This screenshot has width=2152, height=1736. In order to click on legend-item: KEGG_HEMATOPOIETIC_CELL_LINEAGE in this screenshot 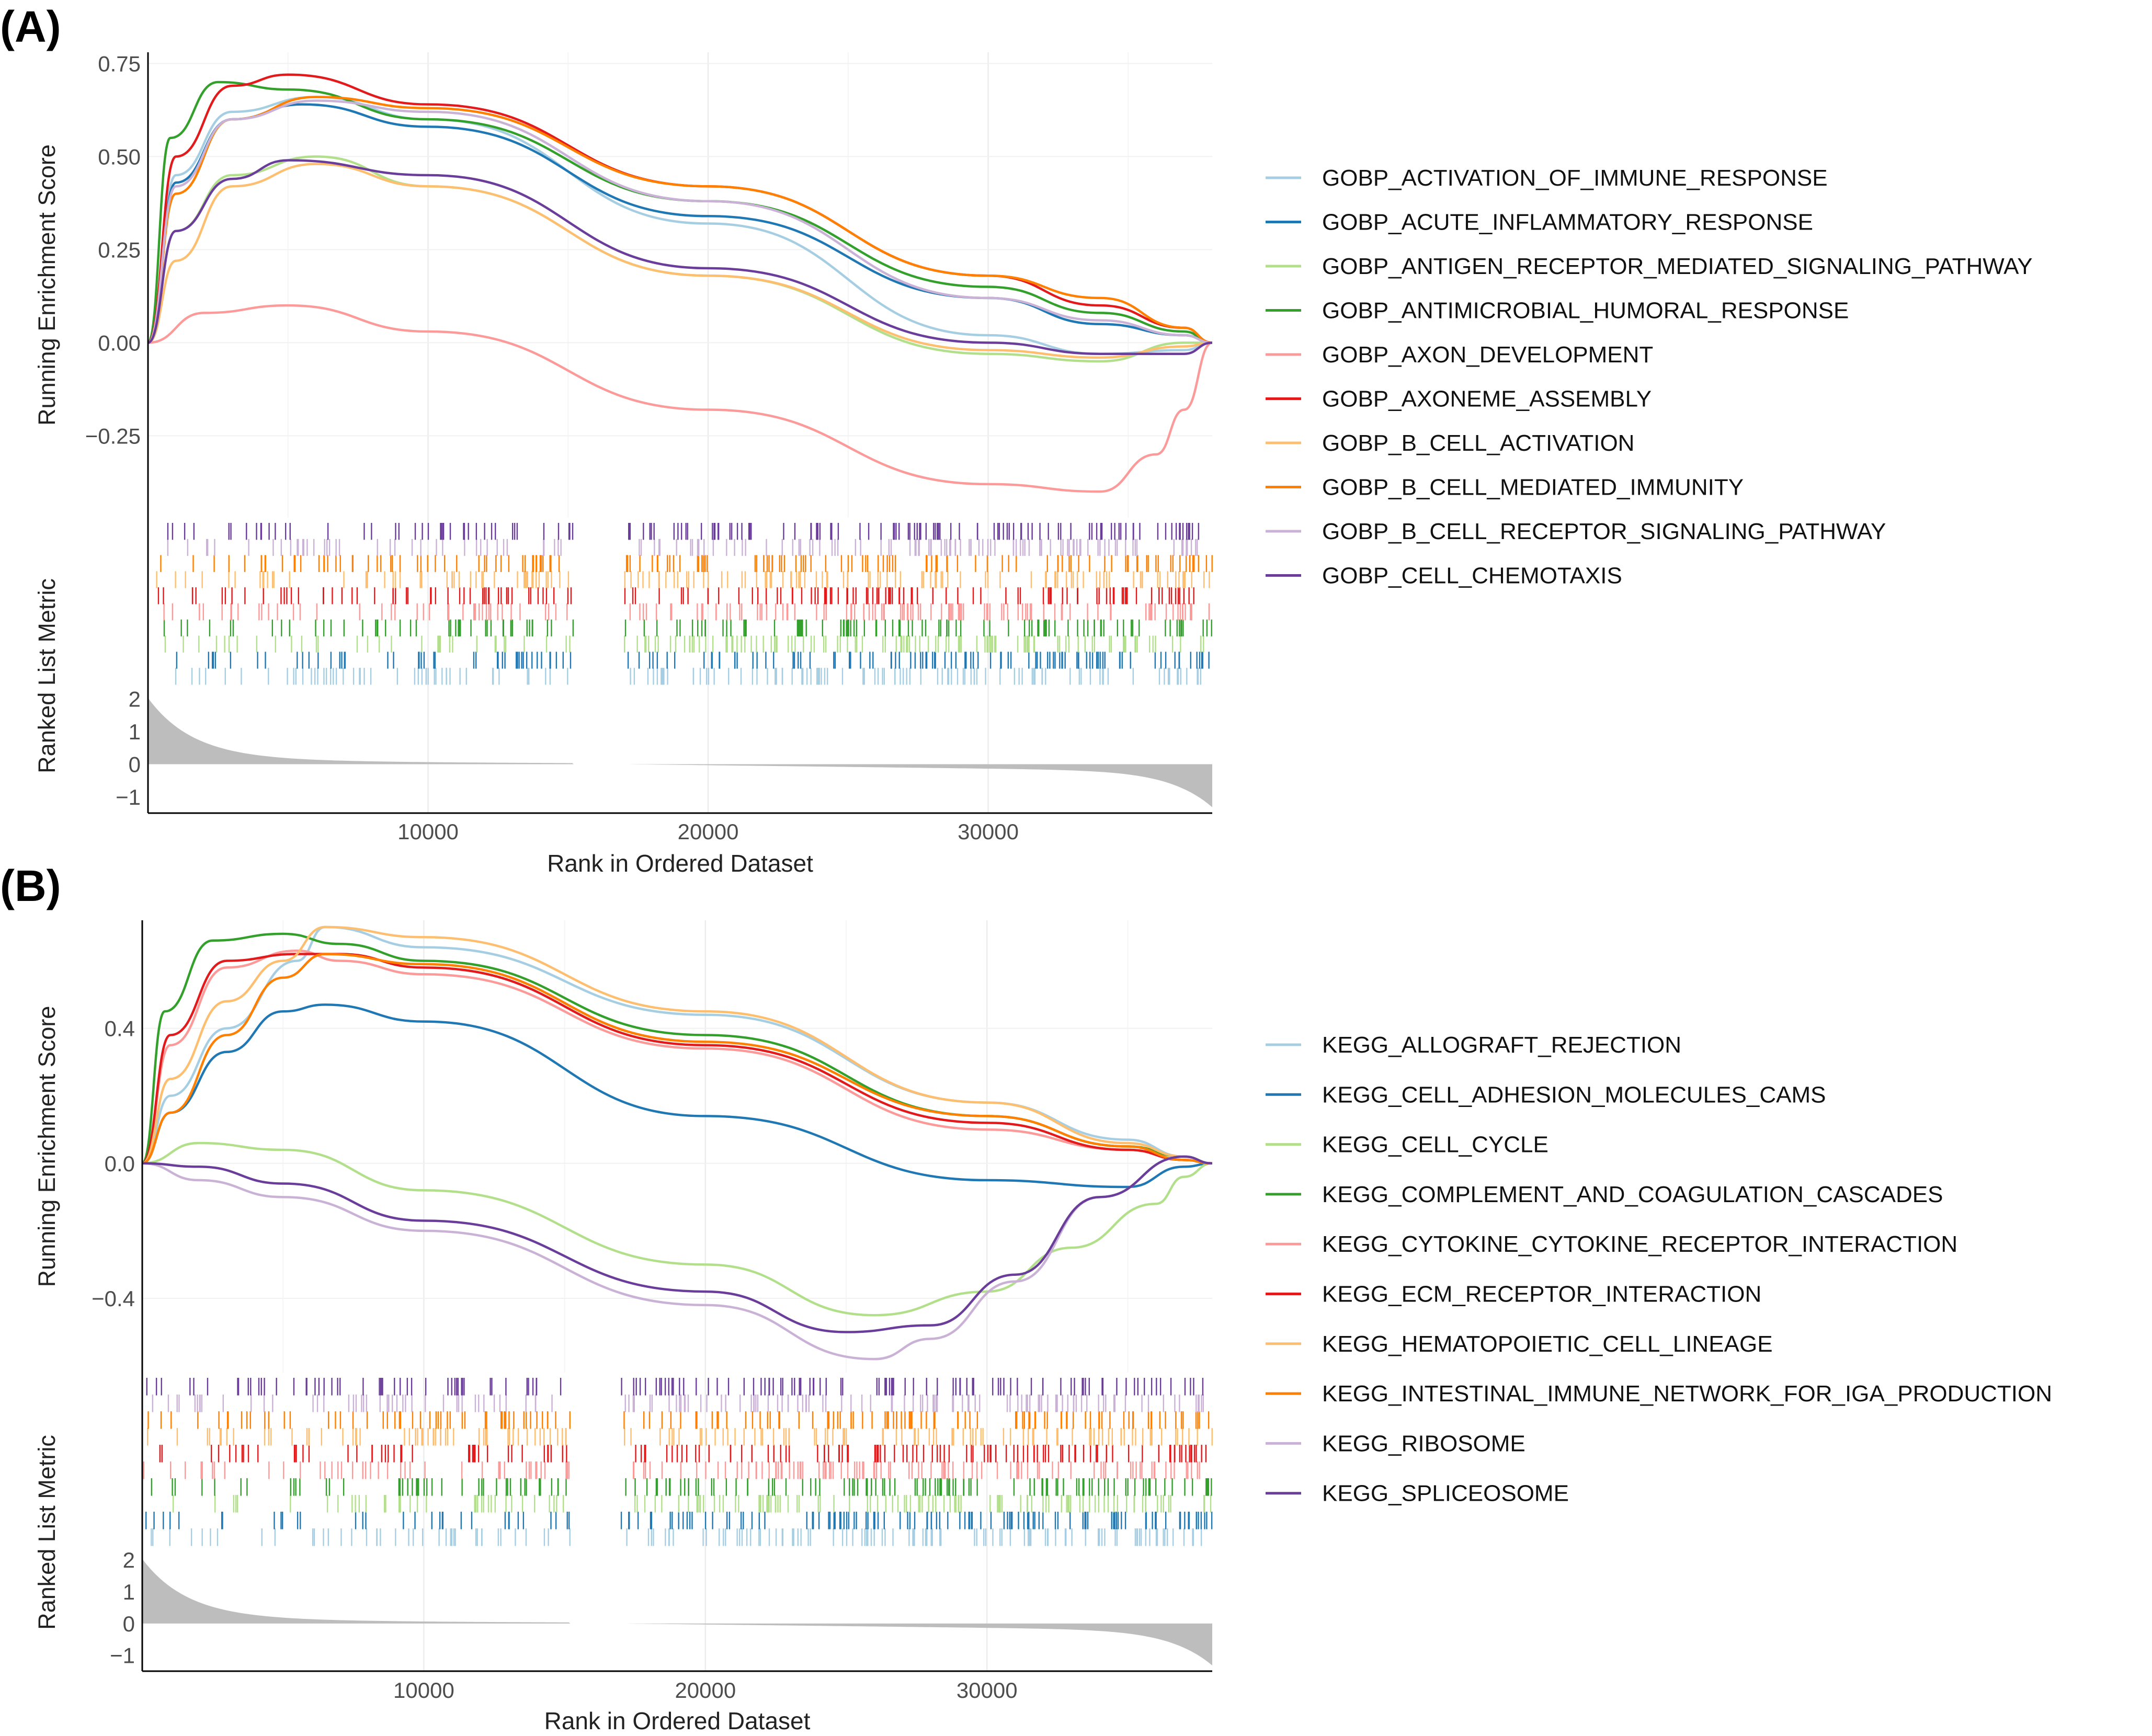, I will do `click(1519, 1344)`.